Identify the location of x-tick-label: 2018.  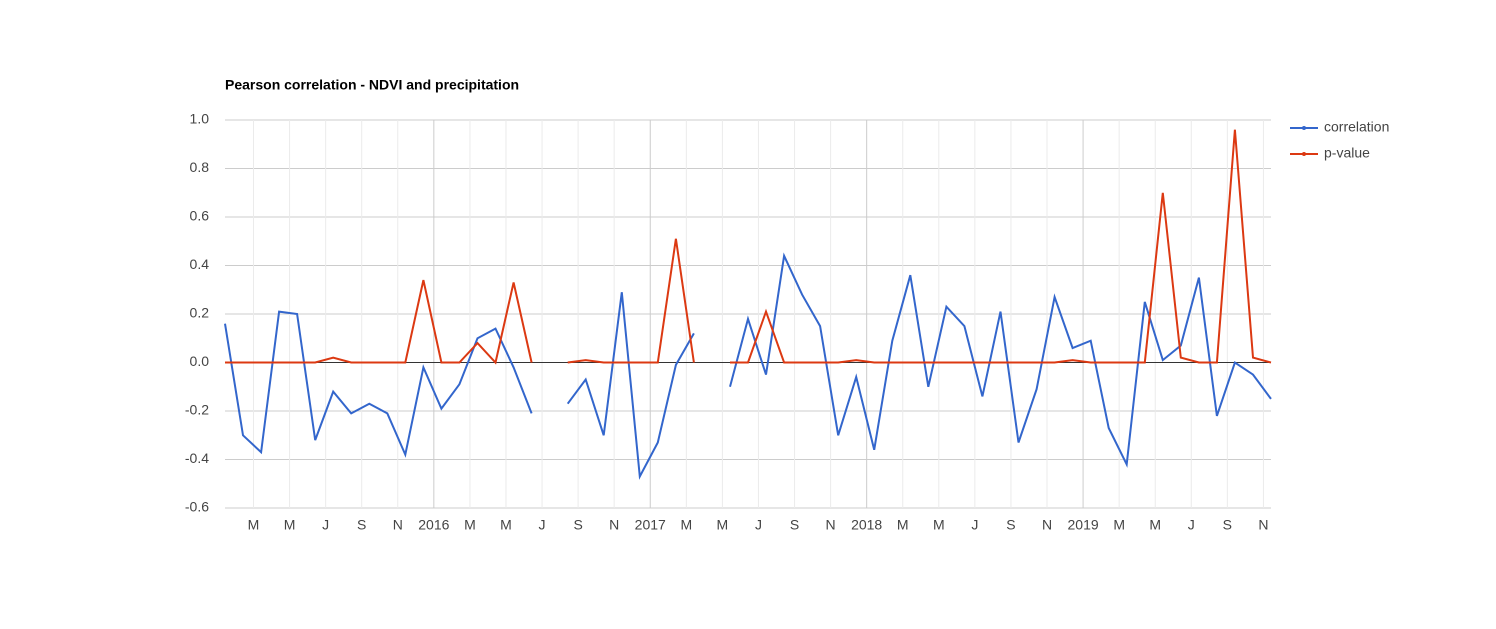
(866, 525).